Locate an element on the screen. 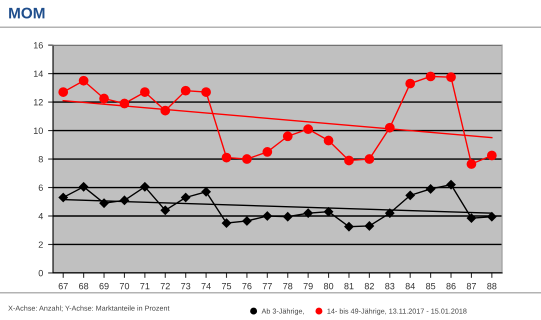 The image size is (541, 320). x-tick-label: 80 is located at coordinates (329, 286).